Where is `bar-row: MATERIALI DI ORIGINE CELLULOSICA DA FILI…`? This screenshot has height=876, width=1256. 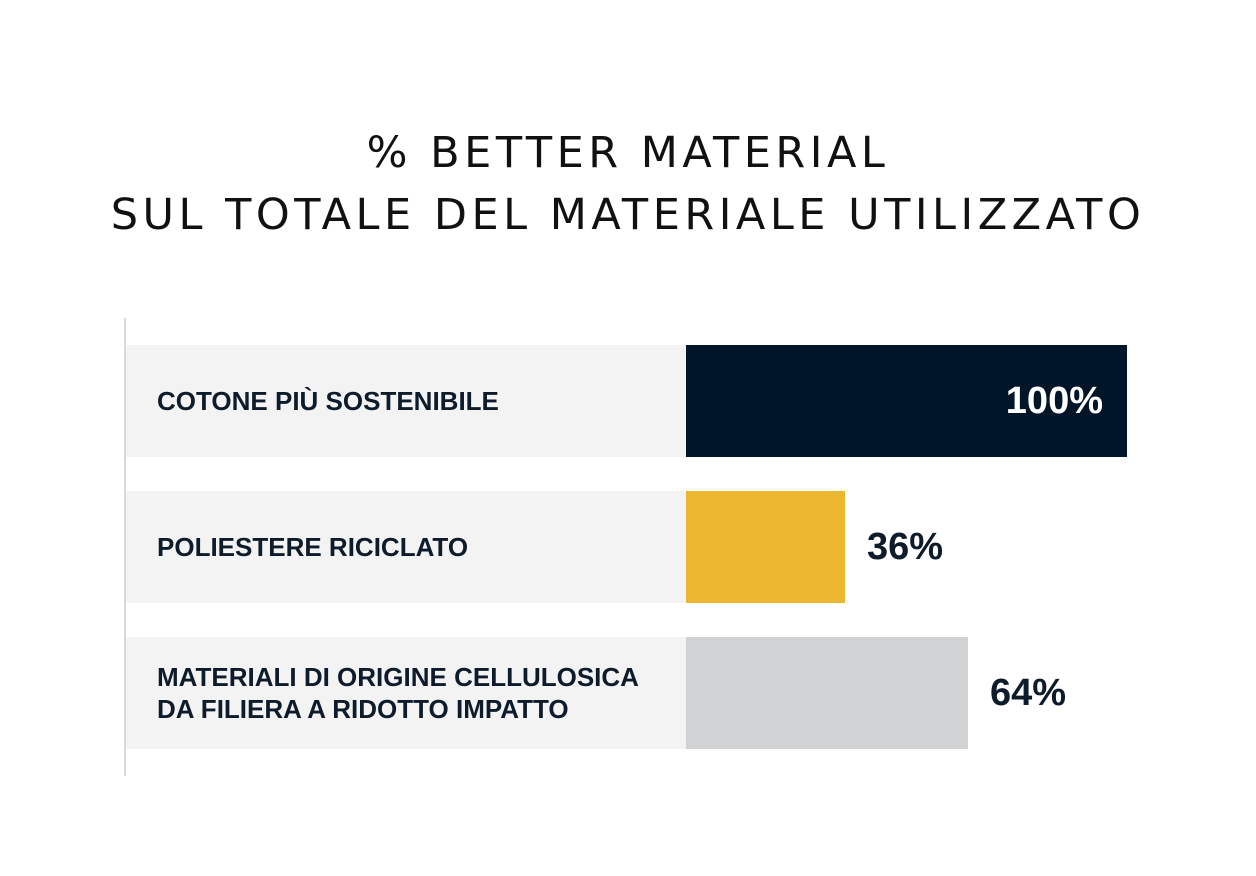 bar-row: MATERIALI DI ORIGINE CELLULOSICA DA FILI… is located at coordinates (626, 693).